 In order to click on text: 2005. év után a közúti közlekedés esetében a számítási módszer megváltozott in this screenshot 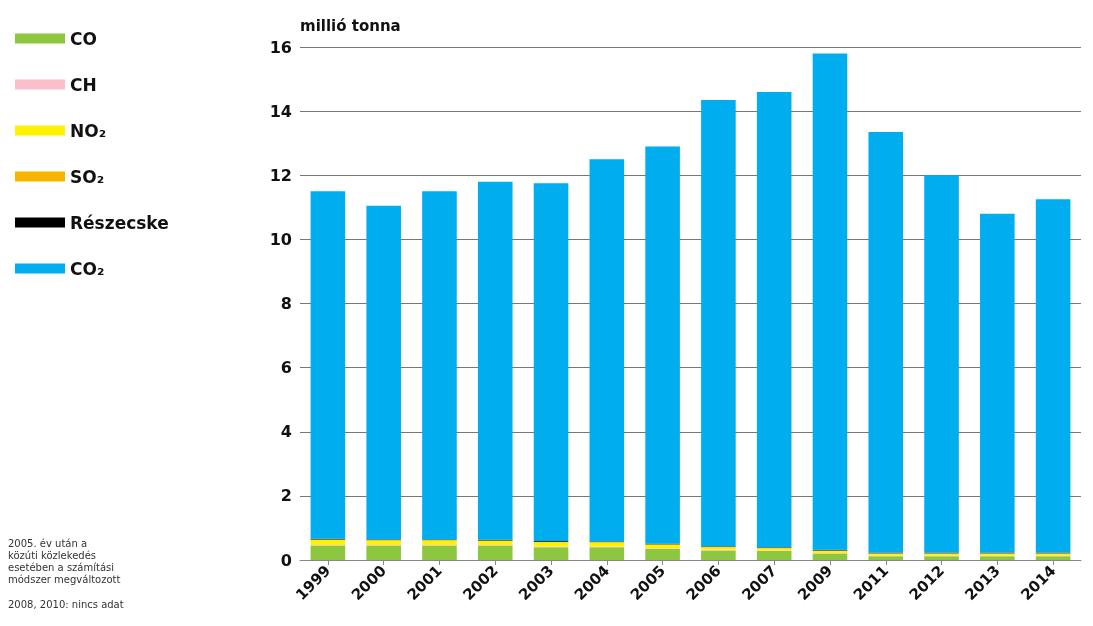, I will do `click(64, 561)`.